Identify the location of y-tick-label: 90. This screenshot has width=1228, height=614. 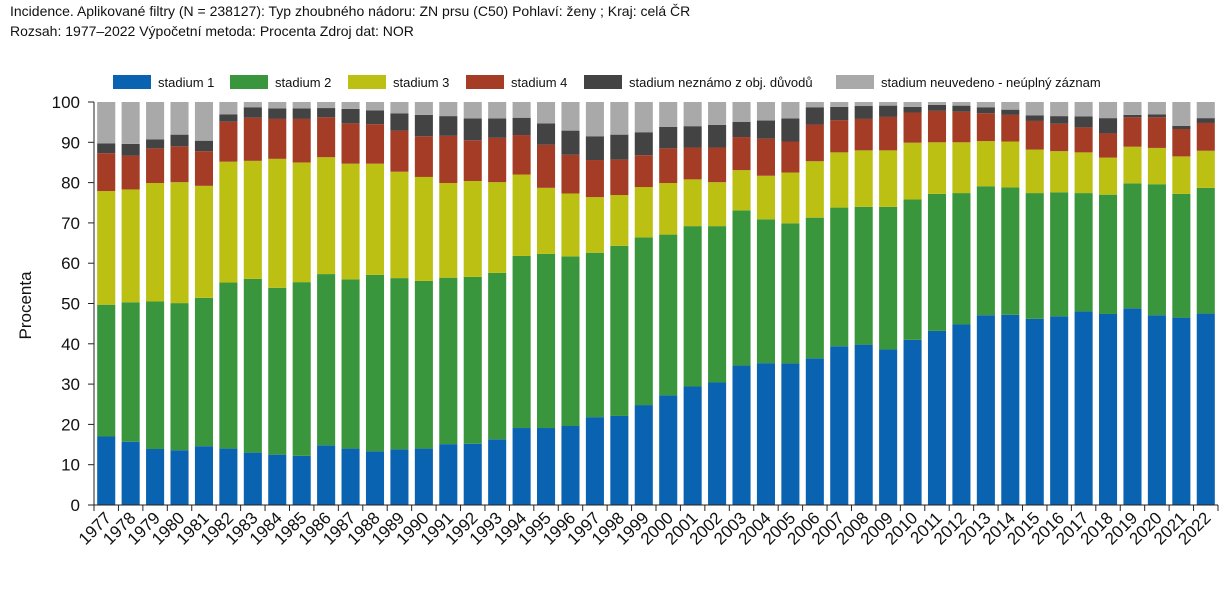
(70, 142).